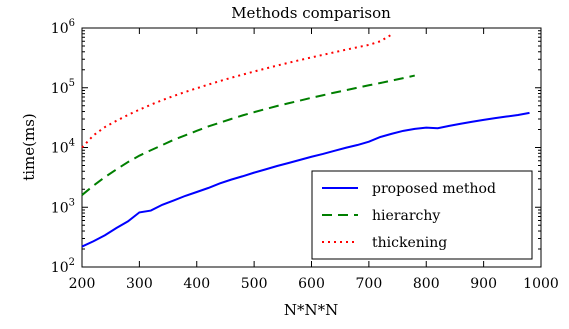  Describe the element at coordinates (72, 202) in the screenshot. I see `y-tick-label-exp: 3` at that location.